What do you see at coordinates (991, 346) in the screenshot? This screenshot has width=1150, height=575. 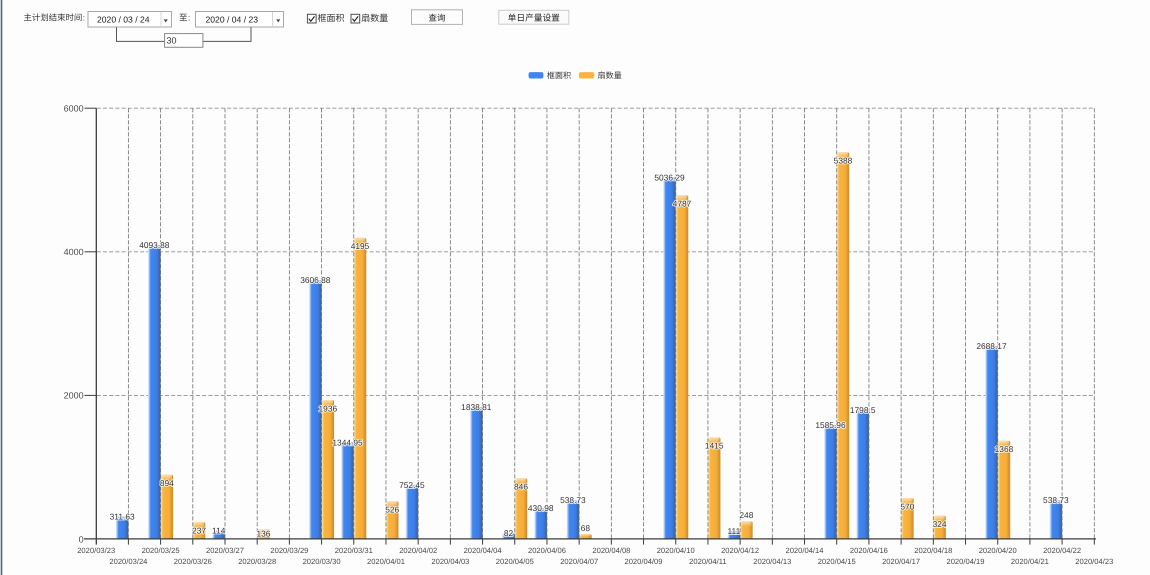 I see `svg-text: 2688.17` at bounding box center [991, 346].